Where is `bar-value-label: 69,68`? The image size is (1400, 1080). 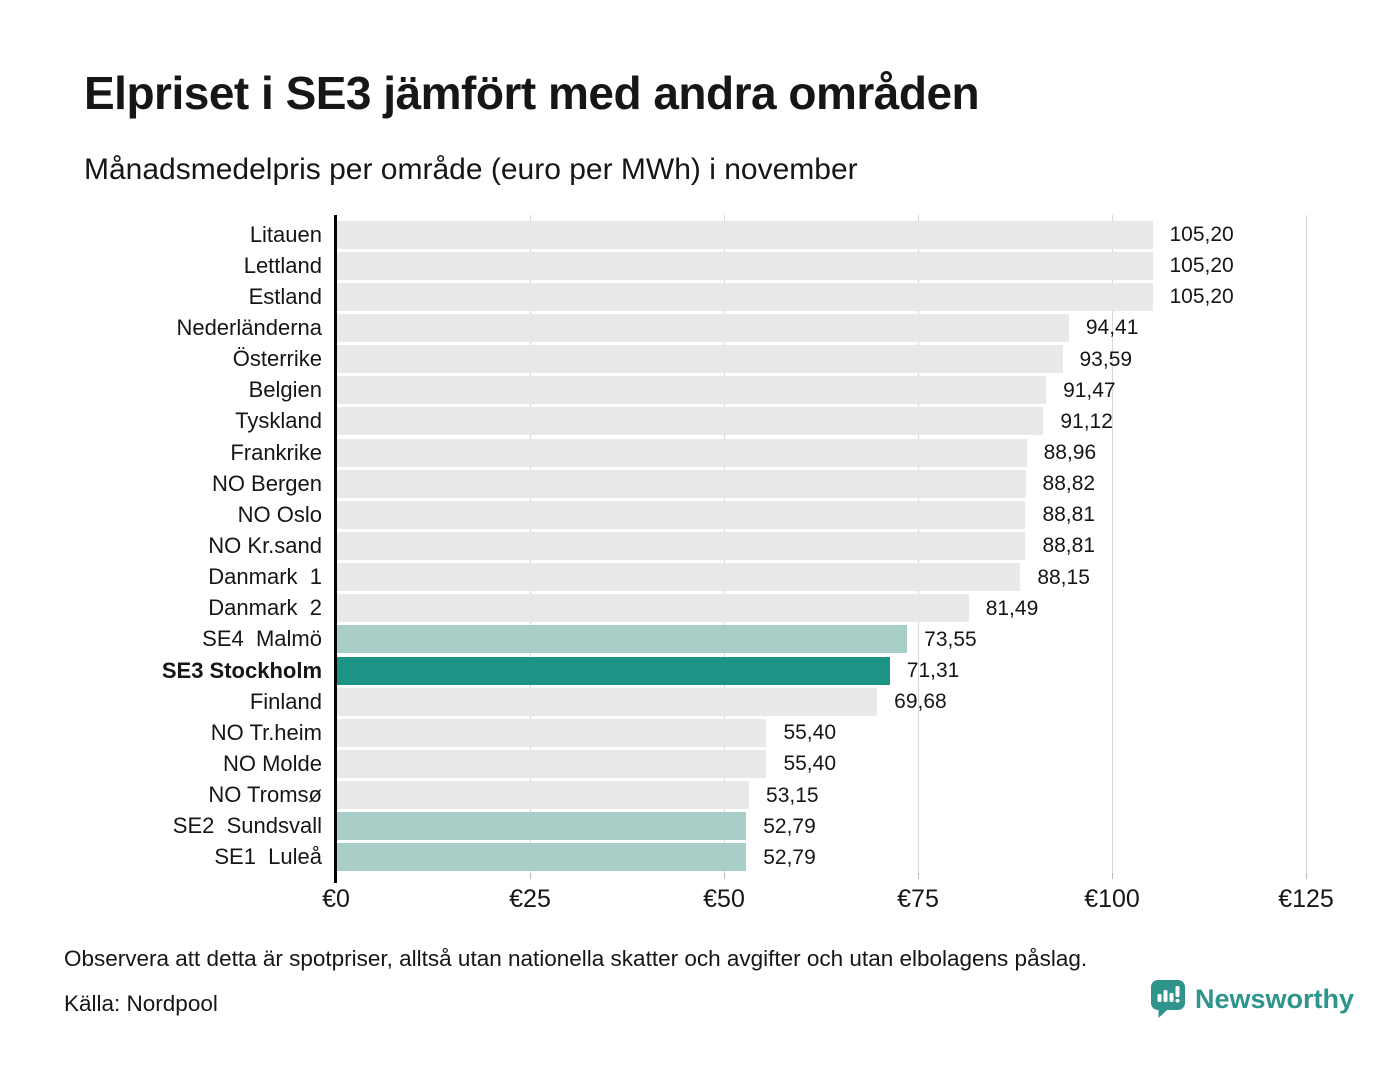 bar-value-label: 69,68 is located at coordinates (920, 702).